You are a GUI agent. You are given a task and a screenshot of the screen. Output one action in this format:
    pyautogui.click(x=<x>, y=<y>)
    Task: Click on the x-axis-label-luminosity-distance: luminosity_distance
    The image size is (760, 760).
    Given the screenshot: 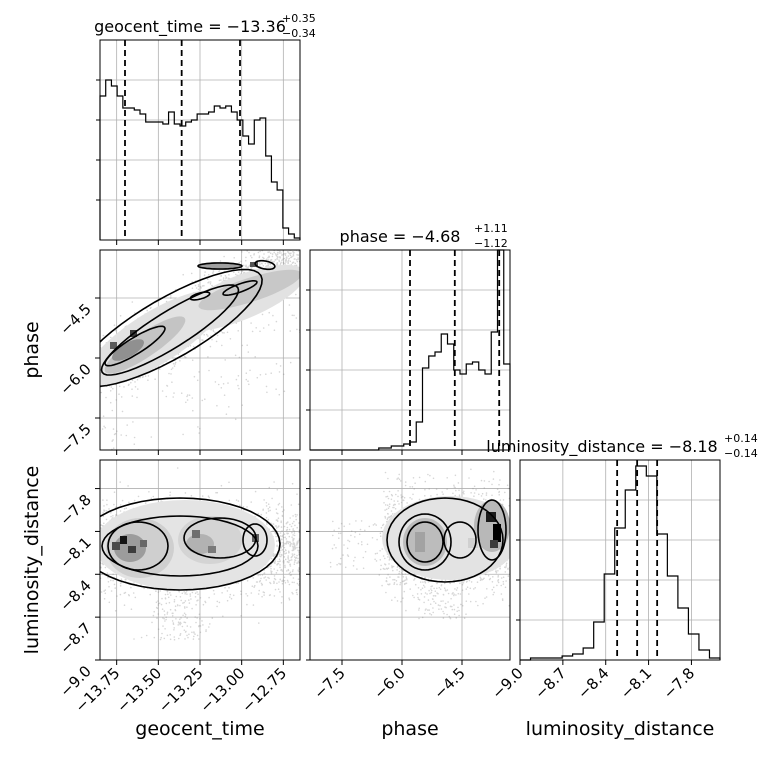 What is the action you would take?
    pyautogui.click(x=620, y=729)
    